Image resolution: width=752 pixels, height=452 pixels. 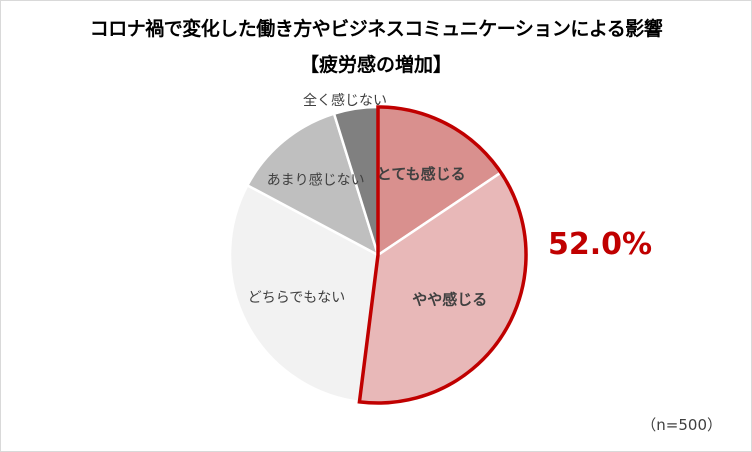 What do you see at coordinates (681, 425) in the screenshot?
I see `sample-size-note: （n=500）` at bounding box center [681, 425].